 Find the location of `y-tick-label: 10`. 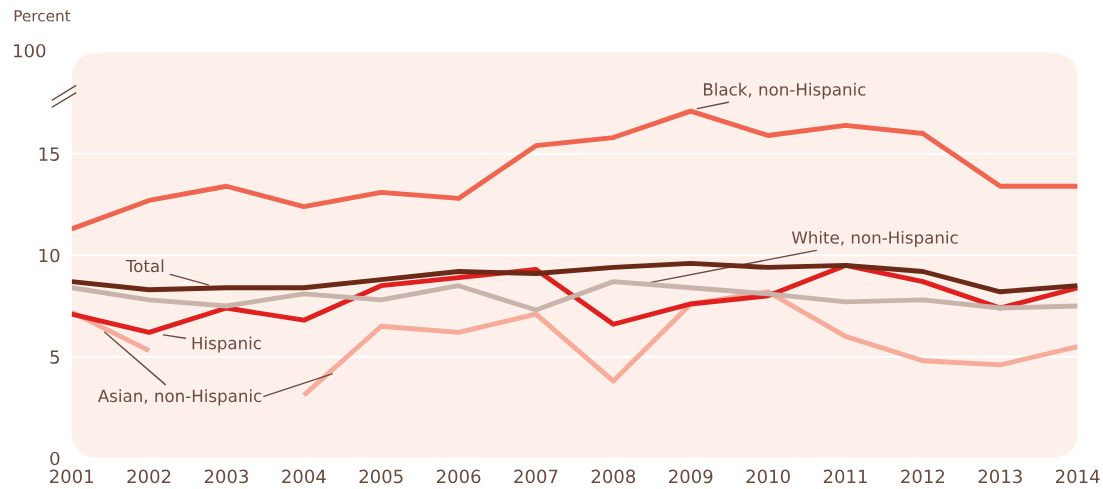

y-tick-label: 10 is located at coordinates (49, 255).